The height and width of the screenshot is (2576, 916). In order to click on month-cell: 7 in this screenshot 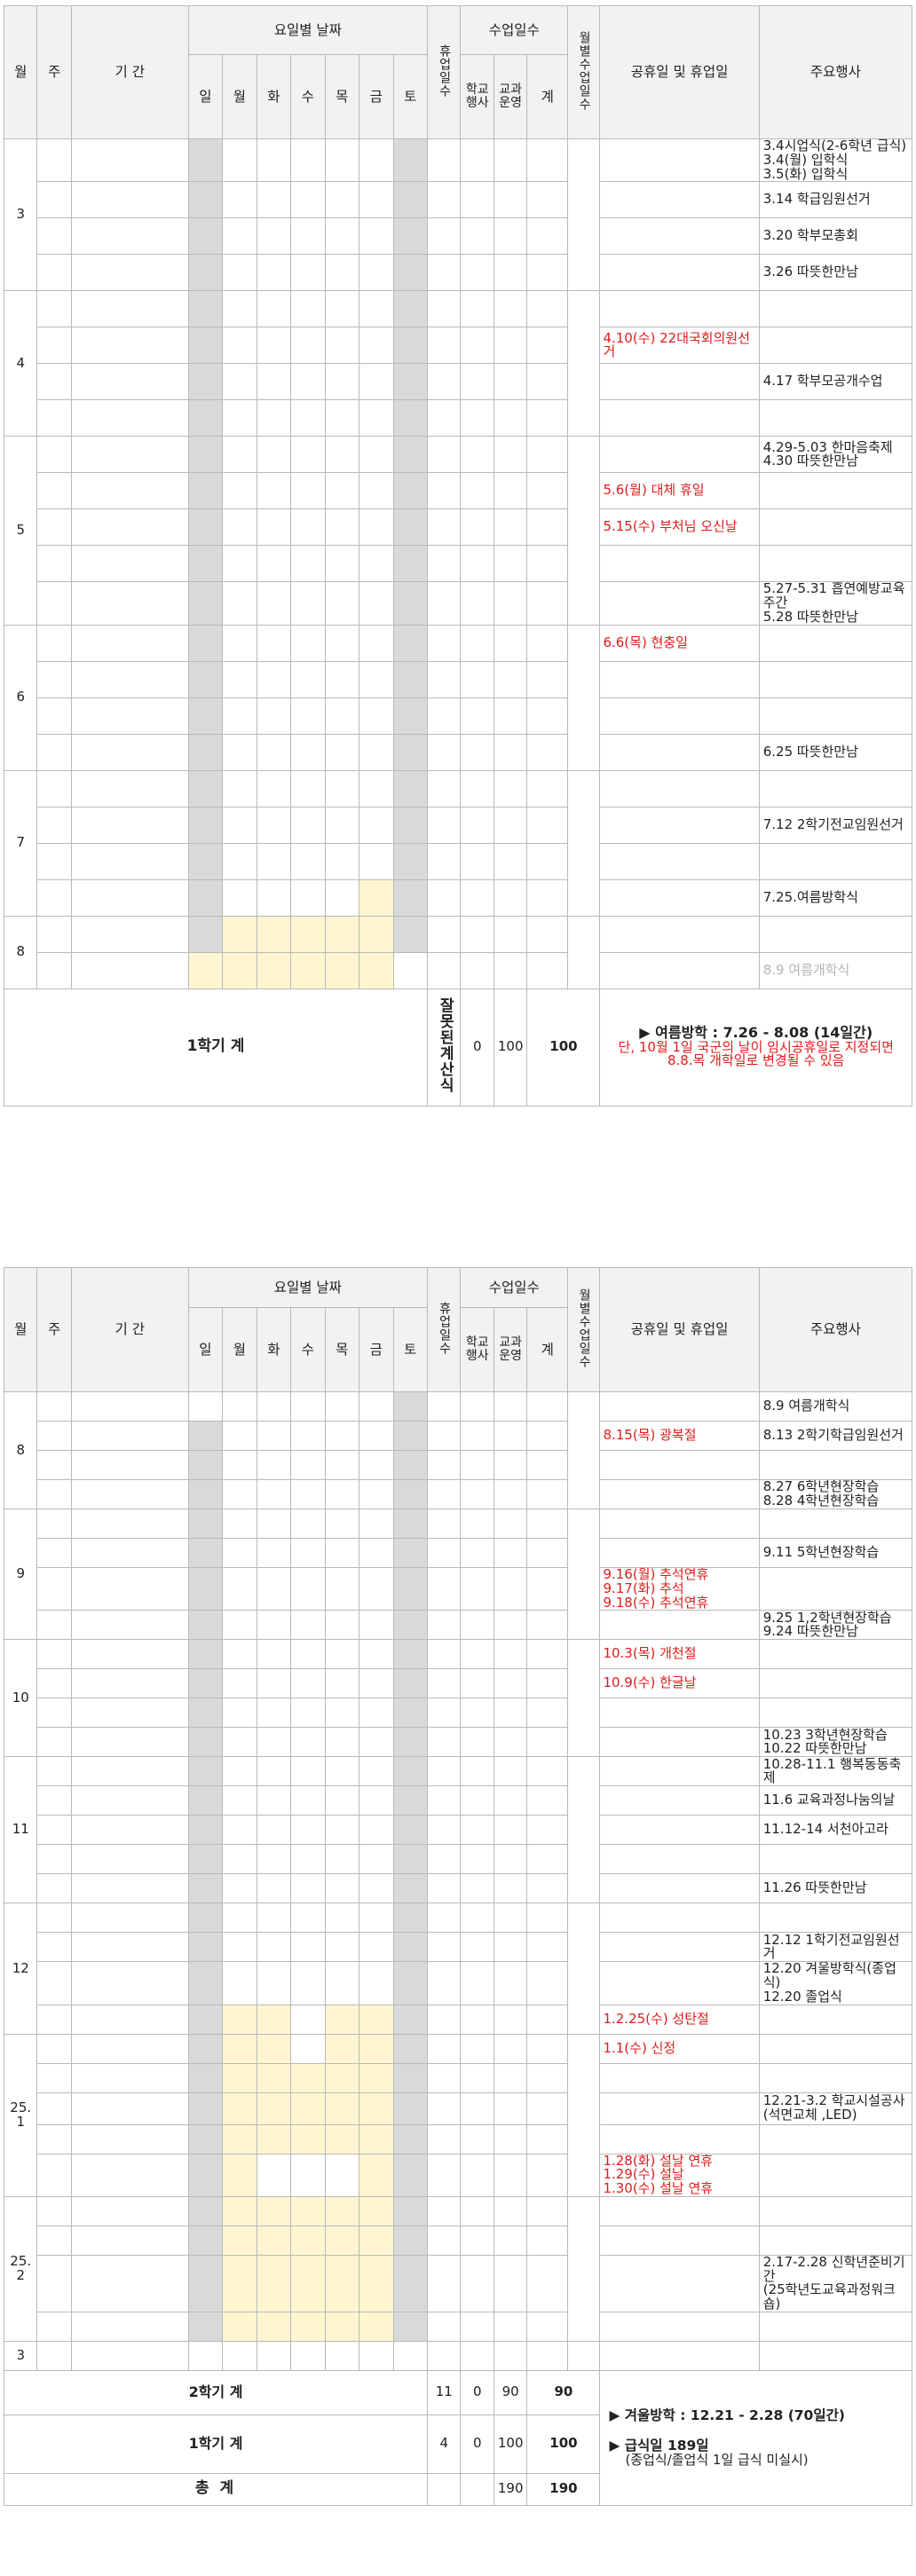, I will do `click(20, 843)`.